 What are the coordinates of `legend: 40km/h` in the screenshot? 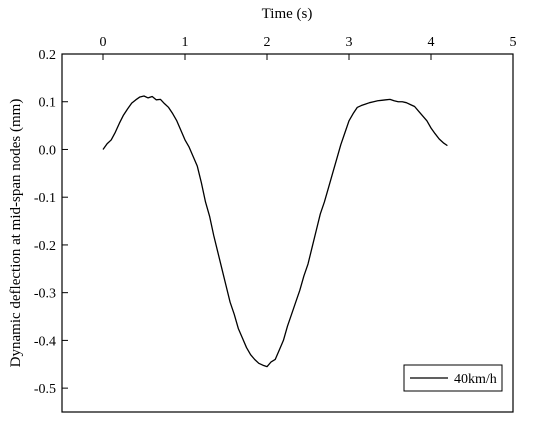 It's located at (453, 378).